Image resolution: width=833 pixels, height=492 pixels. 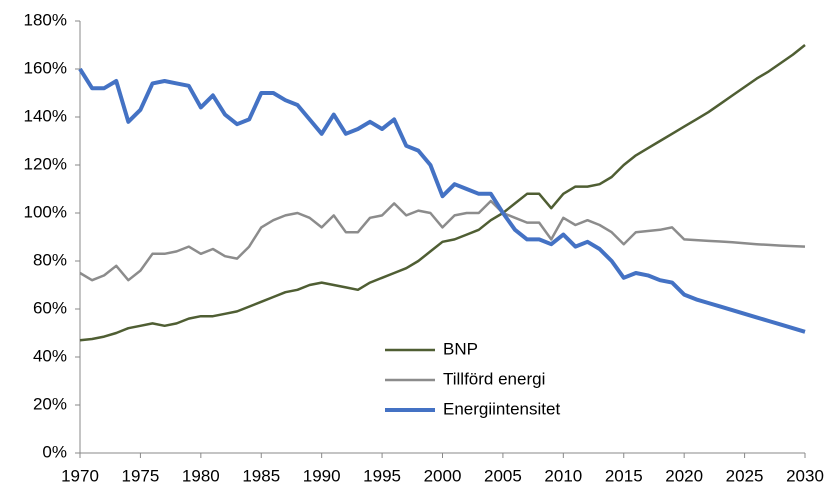 What do you see at coordinates (54, 451) in the screenshot?
I see `y-tick-label: 0%` at bounding box center [54, 451].